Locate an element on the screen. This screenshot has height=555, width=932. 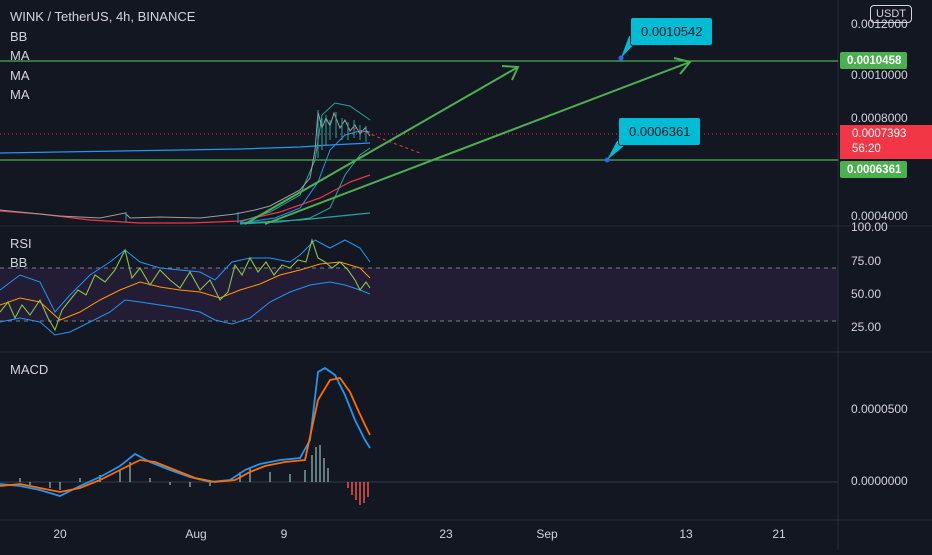
price-tick: 0.0004000 is located at coordinates (879, 216).